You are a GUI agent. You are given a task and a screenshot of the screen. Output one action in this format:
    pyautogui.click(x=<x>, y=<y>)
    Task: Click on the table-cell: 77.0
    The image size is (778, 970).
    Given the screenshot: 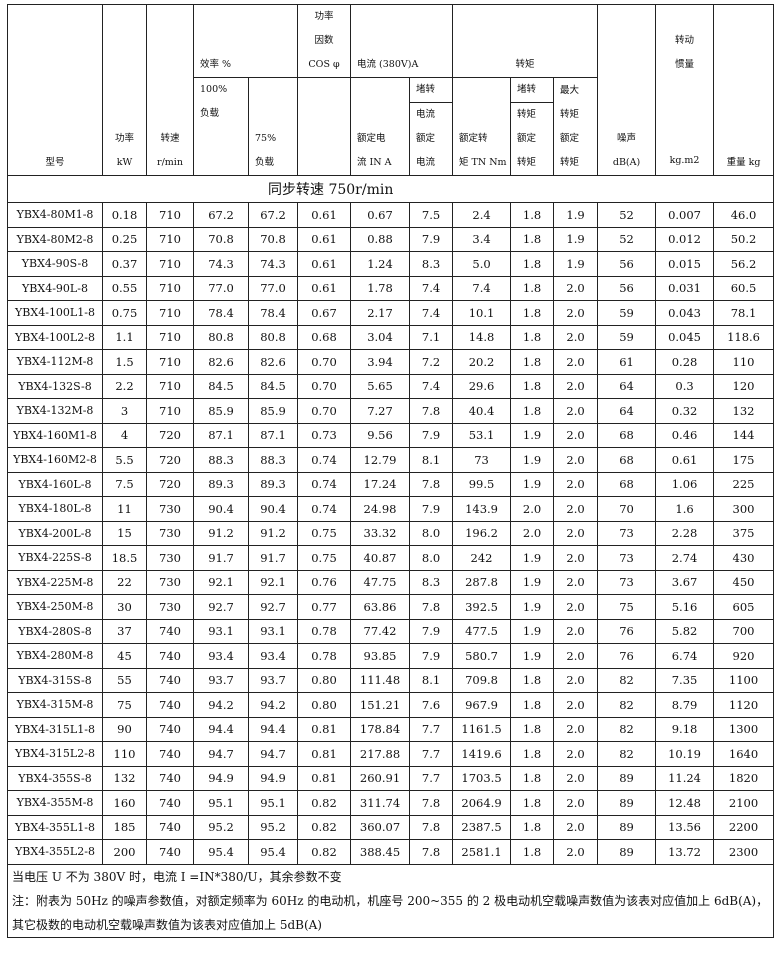 What is the action you would take?
    pyautogui.click(x=221, y=288)
    